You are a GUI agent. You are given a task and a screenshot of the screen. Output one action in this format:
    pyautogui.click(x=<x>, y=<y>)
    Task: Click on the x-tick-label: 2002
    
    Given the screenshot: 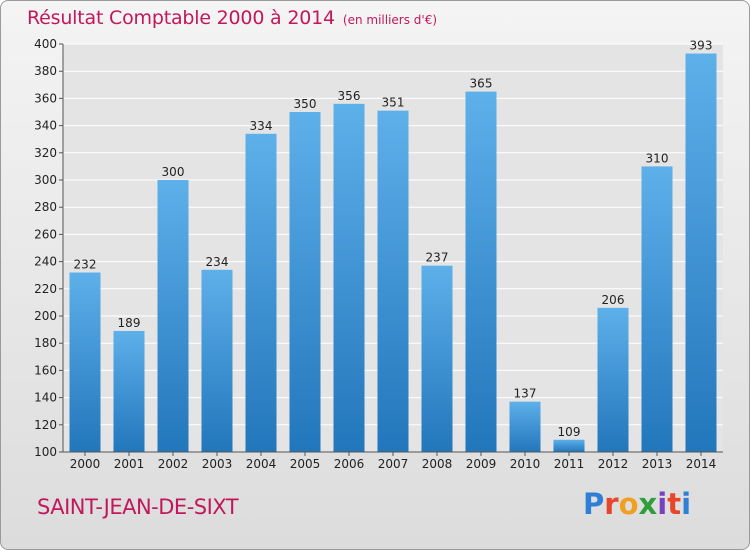 What is the action you would take?
    pyautogui.click(x=173, y=464)
    